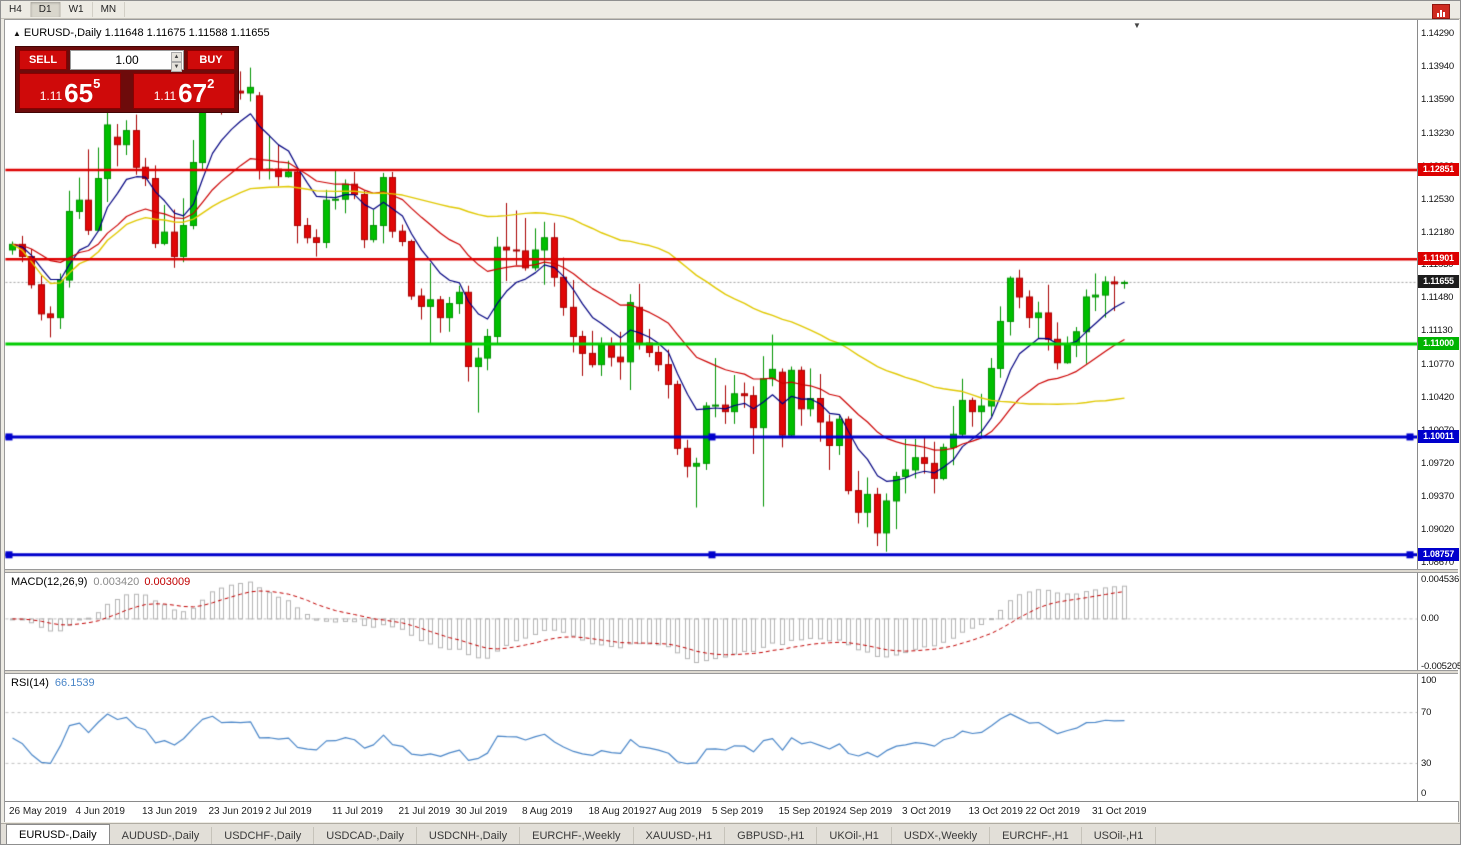 The width and height of the screenshot is (1461, 845). I want to click on bid-price-button: 1.11 65 5, so click(70, 91).